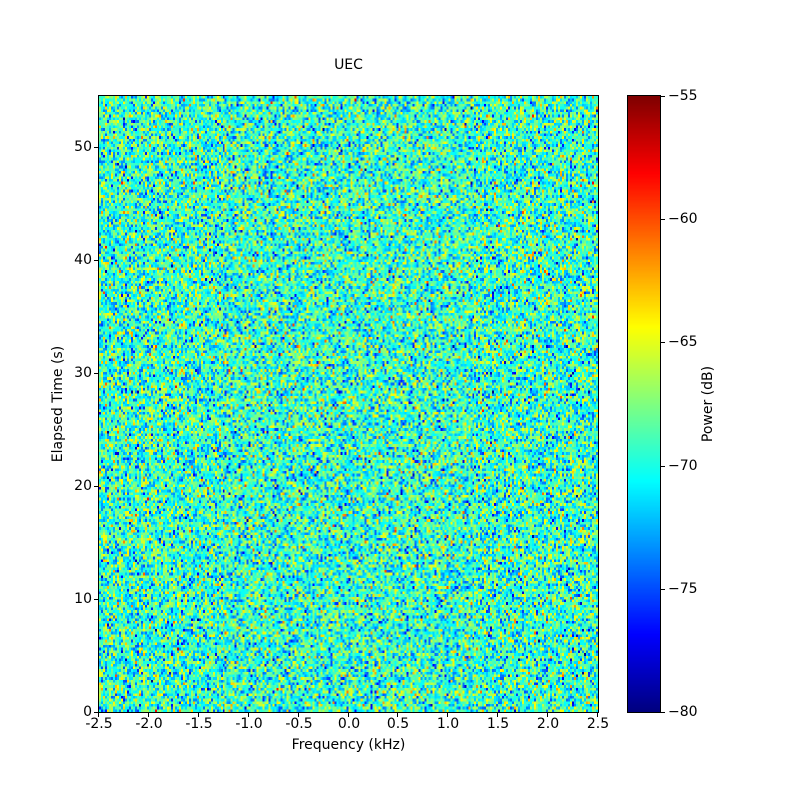  Describe the element at coordinates (58, 404) in the screenshot. I see `y-axis-label: Elapsed Time (s)` at that location.